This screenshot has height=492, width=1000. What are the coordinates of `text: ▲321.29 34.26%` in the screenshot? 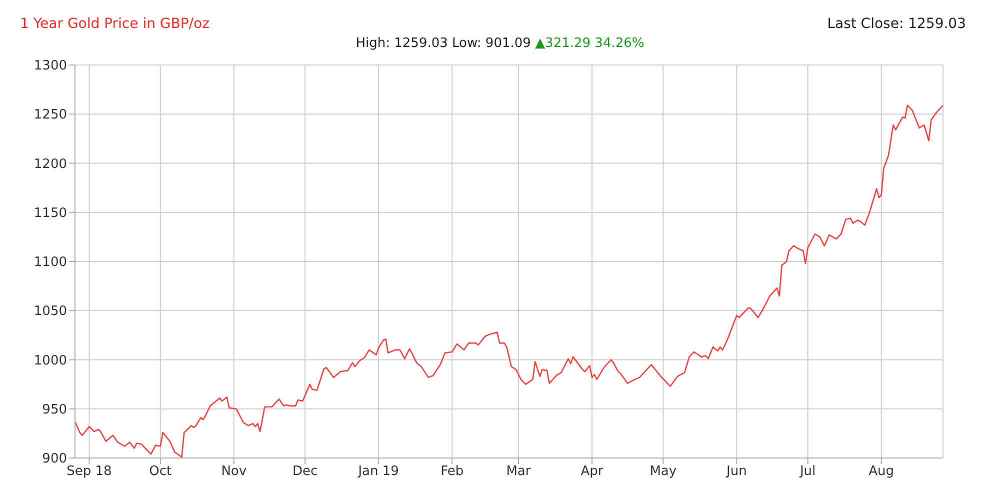 It's located at (589, 43).